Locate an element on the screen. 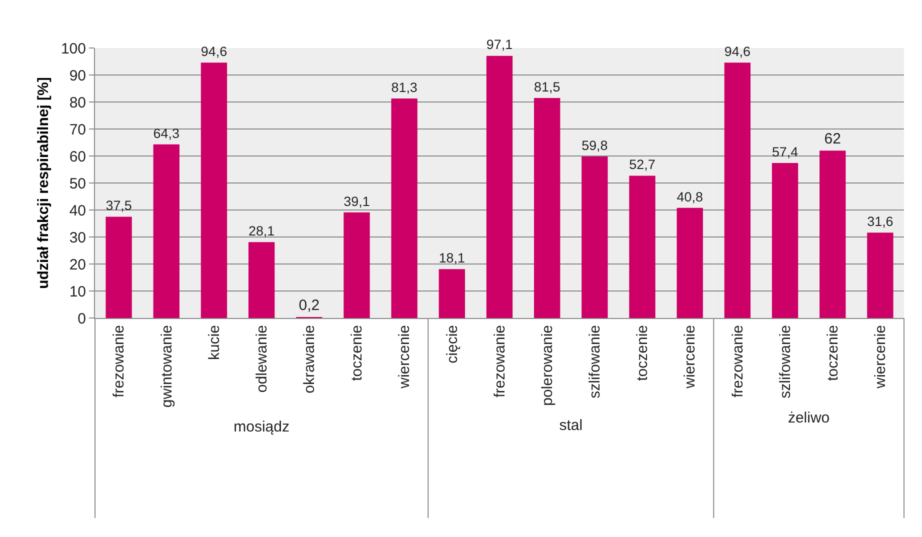 This screenshot has height=537, width=922. data-label: 64,3 is located at coordinates (166, 133).